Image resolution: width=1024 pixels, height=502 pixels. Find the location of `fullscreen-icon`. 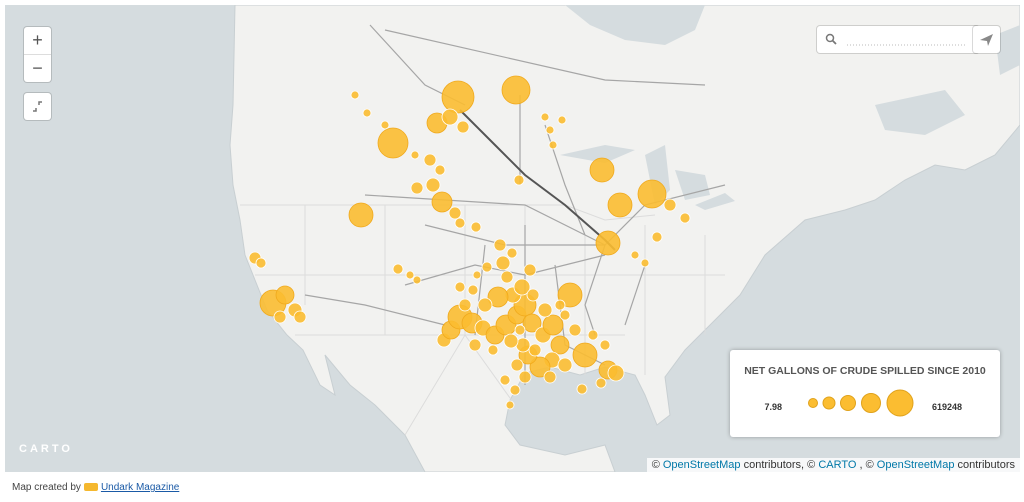

fullscreen-icon is located at coordinates (37, 106).